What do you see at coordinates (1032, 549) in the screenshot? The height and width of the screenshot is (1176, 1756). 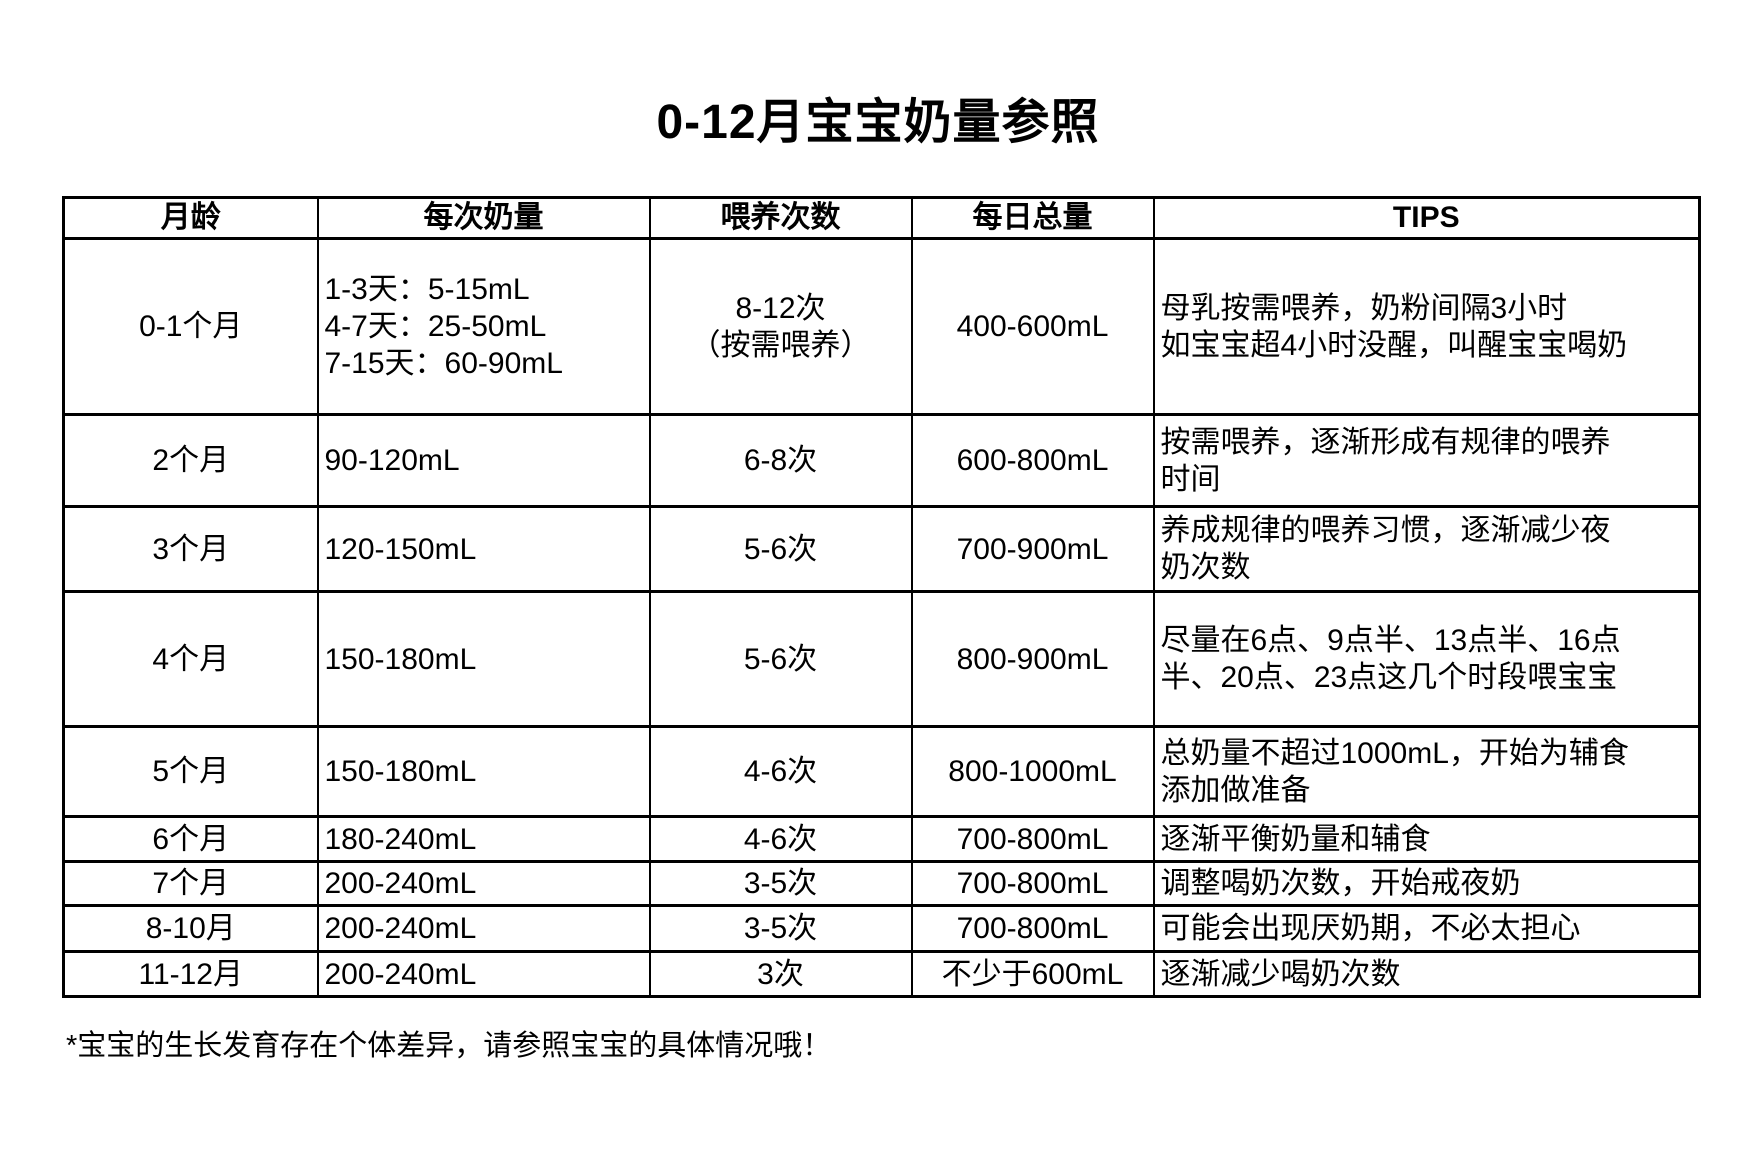 I see `cell-daily-total: 700-900mL` at bounding box center [1032, 549].